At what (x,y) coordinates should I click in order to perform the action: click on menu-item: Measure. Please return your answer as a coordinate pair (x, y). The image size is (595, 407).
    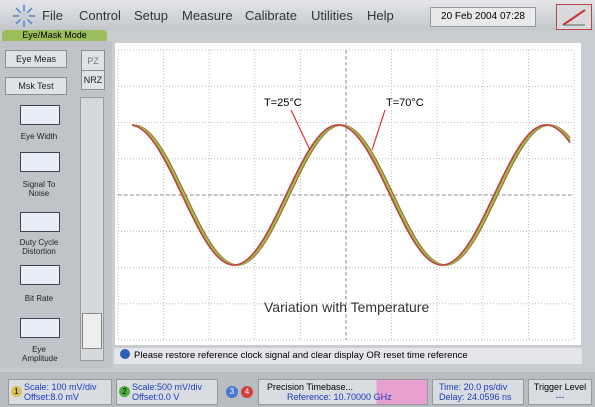
    Looking at the image, I should click on (207, 15).